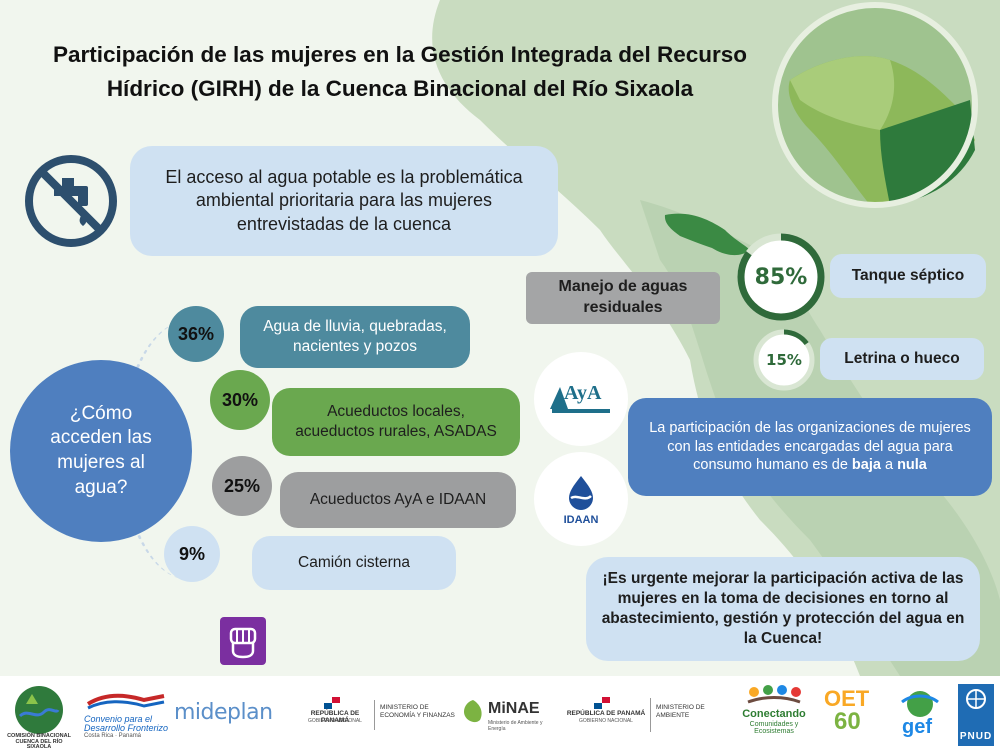 Image resolution: width=1000 pixels, height=749 pixels. What do you see at coordinates (71, 201) in the screenshot?
I see `no-water-icon` at bounding box center [71, 201].